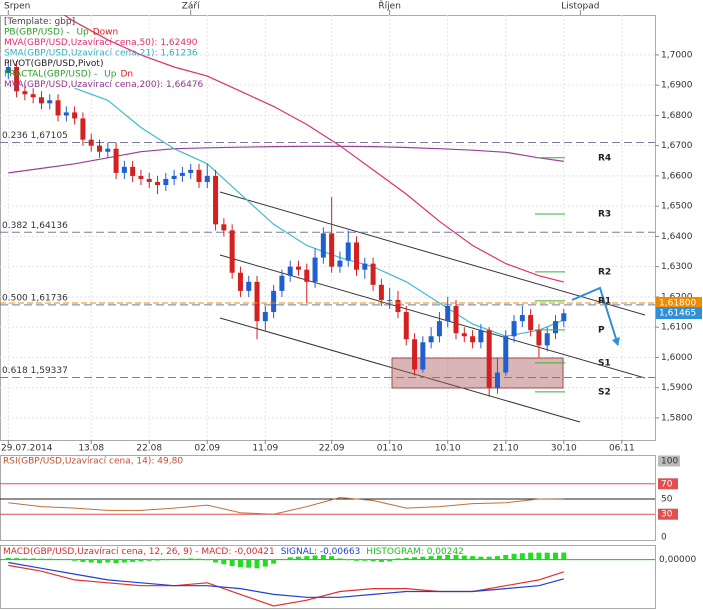 The width and height of the screenshot is (703, 611). What do you see at coordinates (677, 176) in the screenshot?
I see `y-tick-label: 1,6600` at bounding box center [677, 176].